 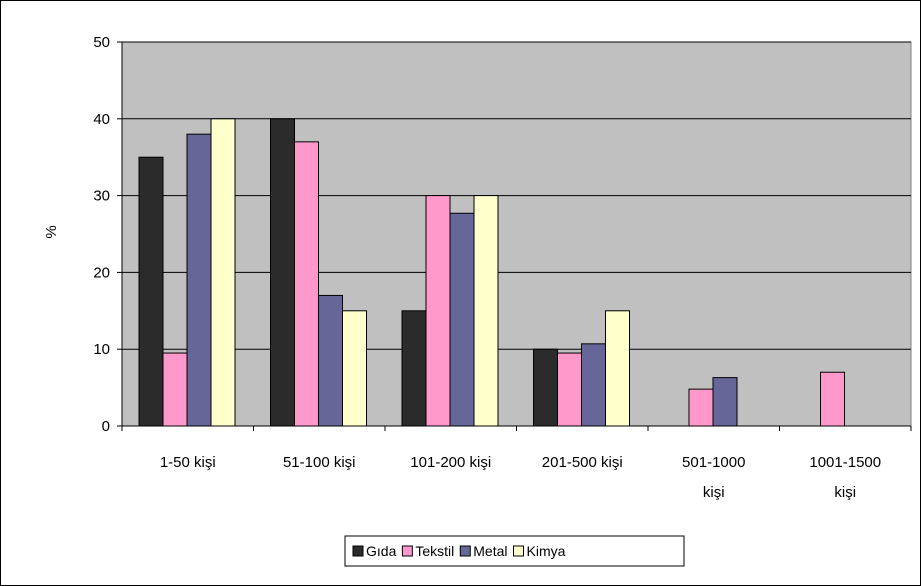 I want to click on x-tick-label: 51-100 kişi, so click(x=319, y=462).